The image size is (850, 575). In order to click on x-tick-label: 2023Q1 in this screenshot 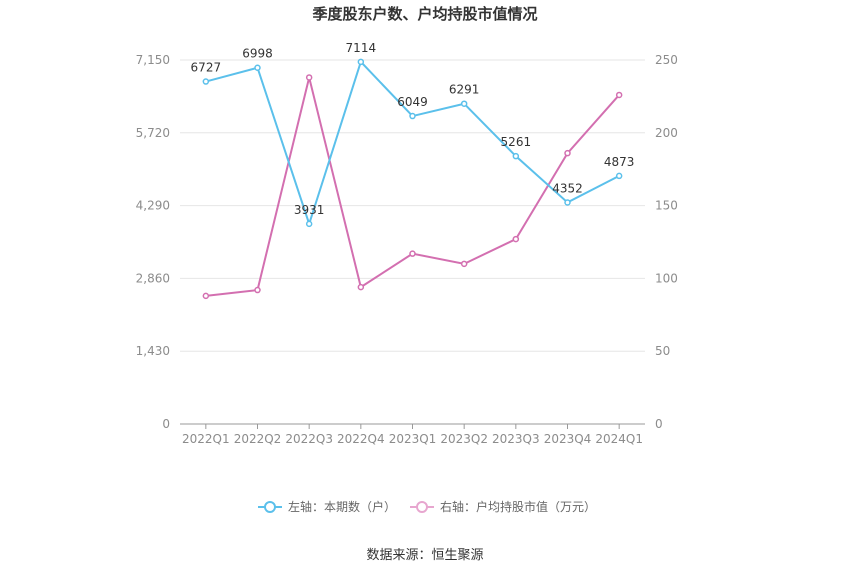, I will do `click(413, 439)`.